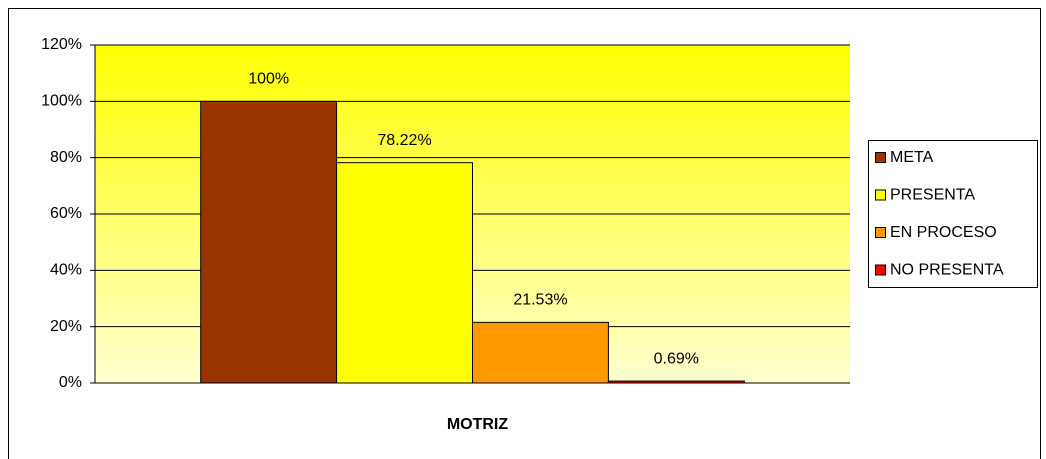 This screenshot has height=459, width=1046. What do you see at coordinates (953, 214) in the screenshot?
I see `legend-box` at bounding box center [953, 214].